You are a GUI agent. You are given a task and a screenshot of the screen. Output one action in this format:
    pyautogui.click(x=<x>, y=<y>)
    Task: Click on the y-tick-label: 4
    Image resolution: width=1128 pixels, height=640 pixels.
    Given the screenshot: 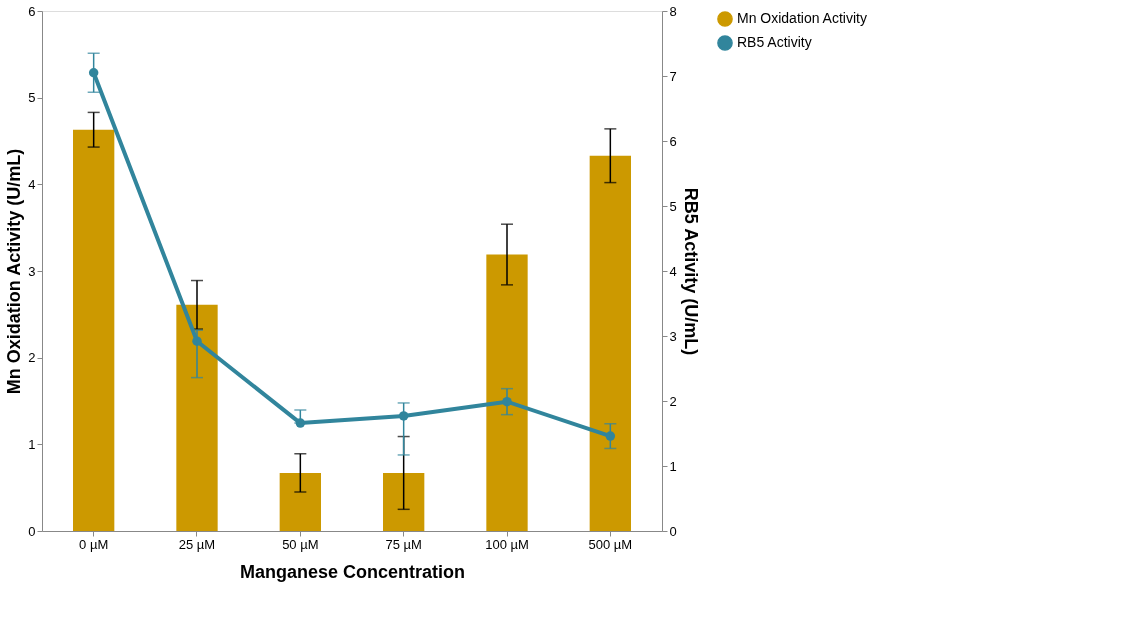 What is the action you would take?
    pyautogui.click(x=32, y=184)
    